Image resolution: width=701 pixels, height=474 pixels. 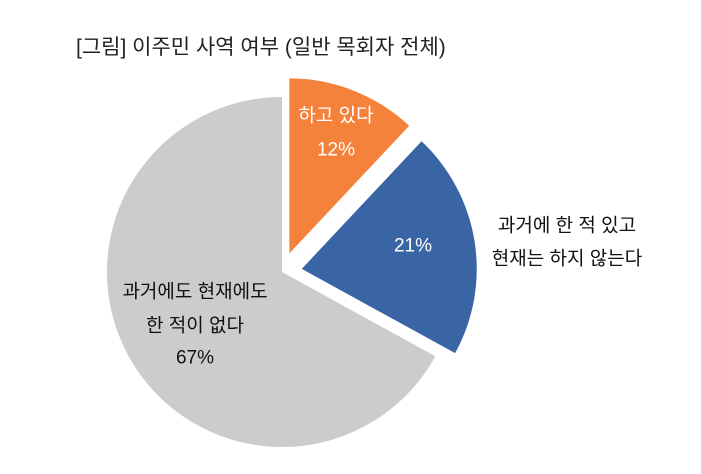 What do you see at coordinates (261, 47) in the screenshot?
I see `chart-title: [그림] 이주민 사역 여부 (일반 목회자 전체)` at bounding box center [261, 47].